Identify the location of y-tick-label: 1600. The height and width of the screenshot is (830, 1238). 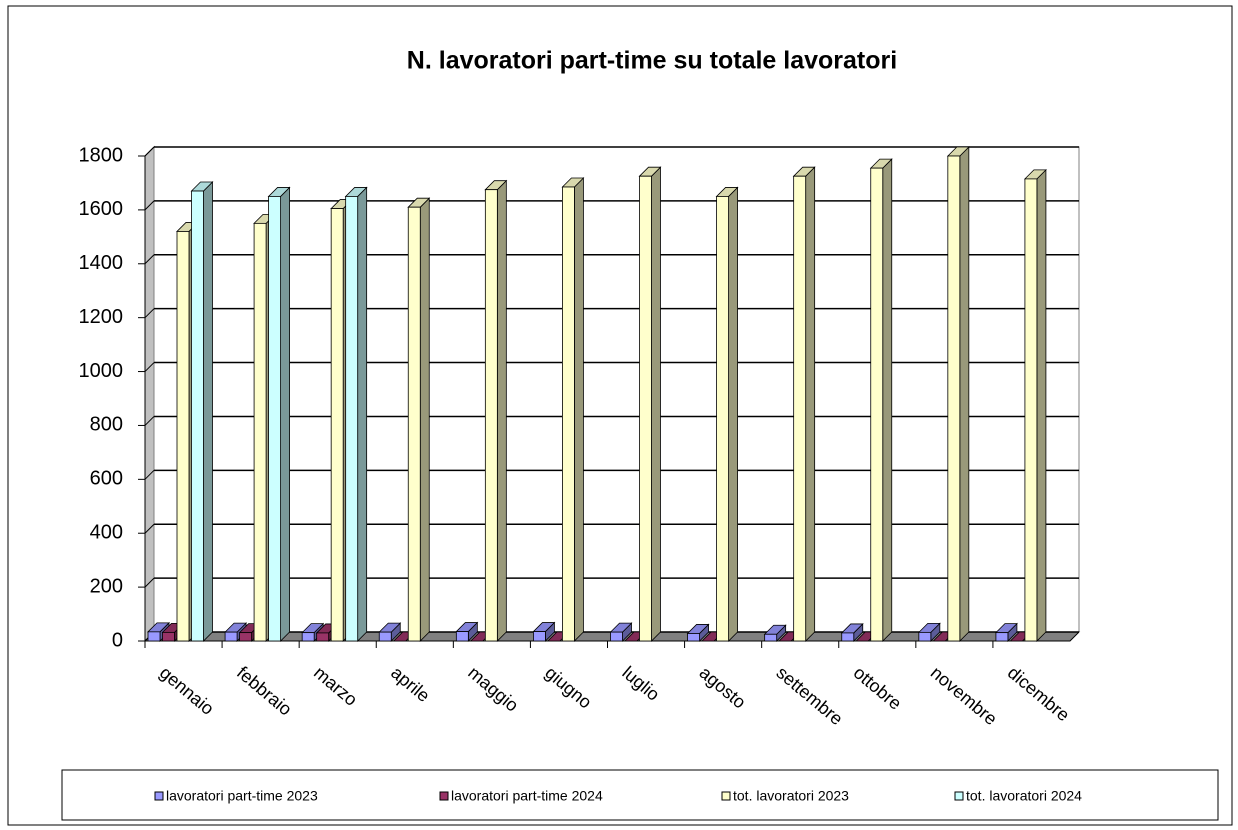
(101, 209).